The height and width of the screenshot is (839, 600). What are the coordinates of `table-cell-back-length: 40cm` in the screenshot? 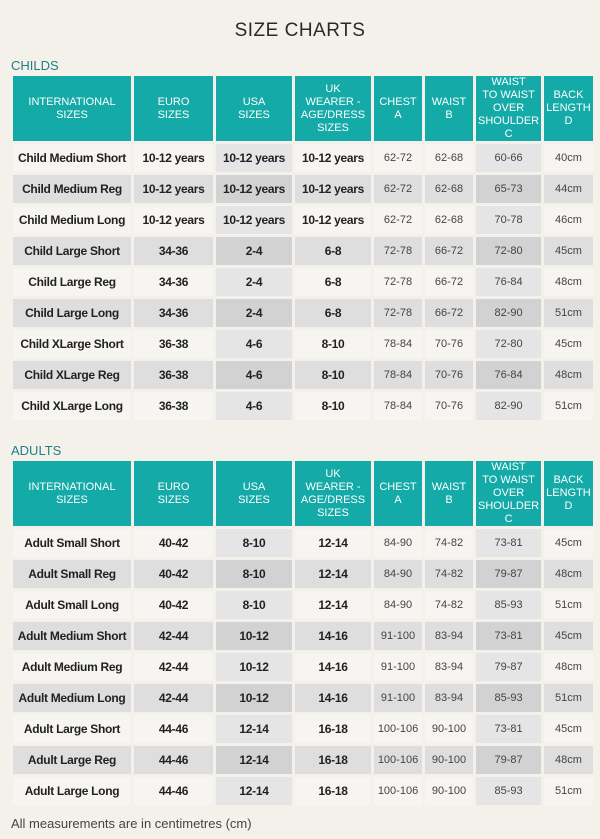 It's located at (568, 158).